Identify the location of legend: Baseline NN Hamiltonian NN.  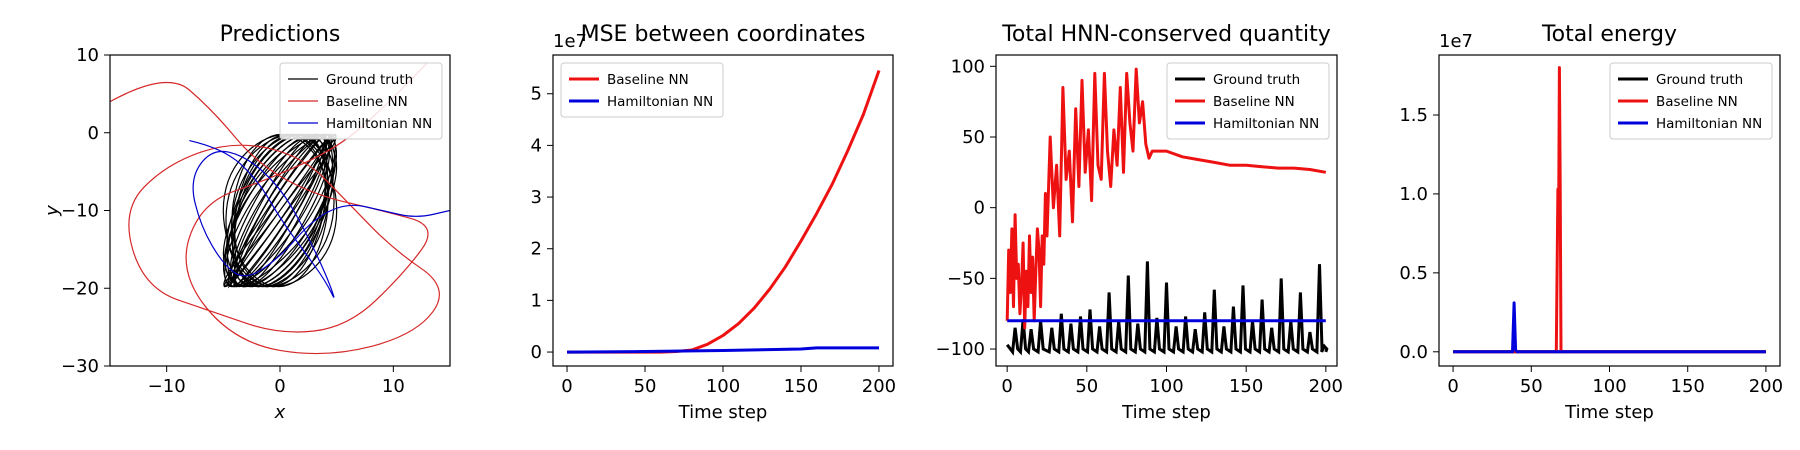
(642, 90).